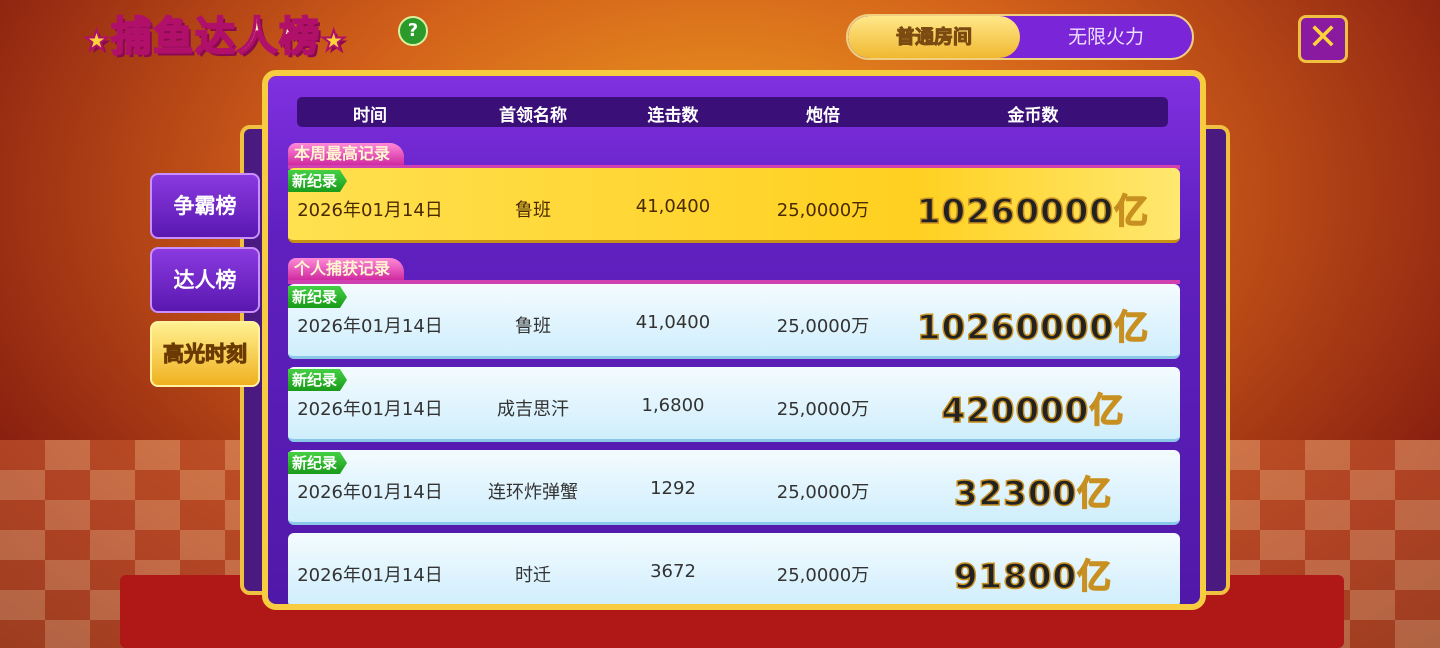  I want to click on table-header: 时间 首领名称 连击数 炮倍 金币数, so click(732, 112).